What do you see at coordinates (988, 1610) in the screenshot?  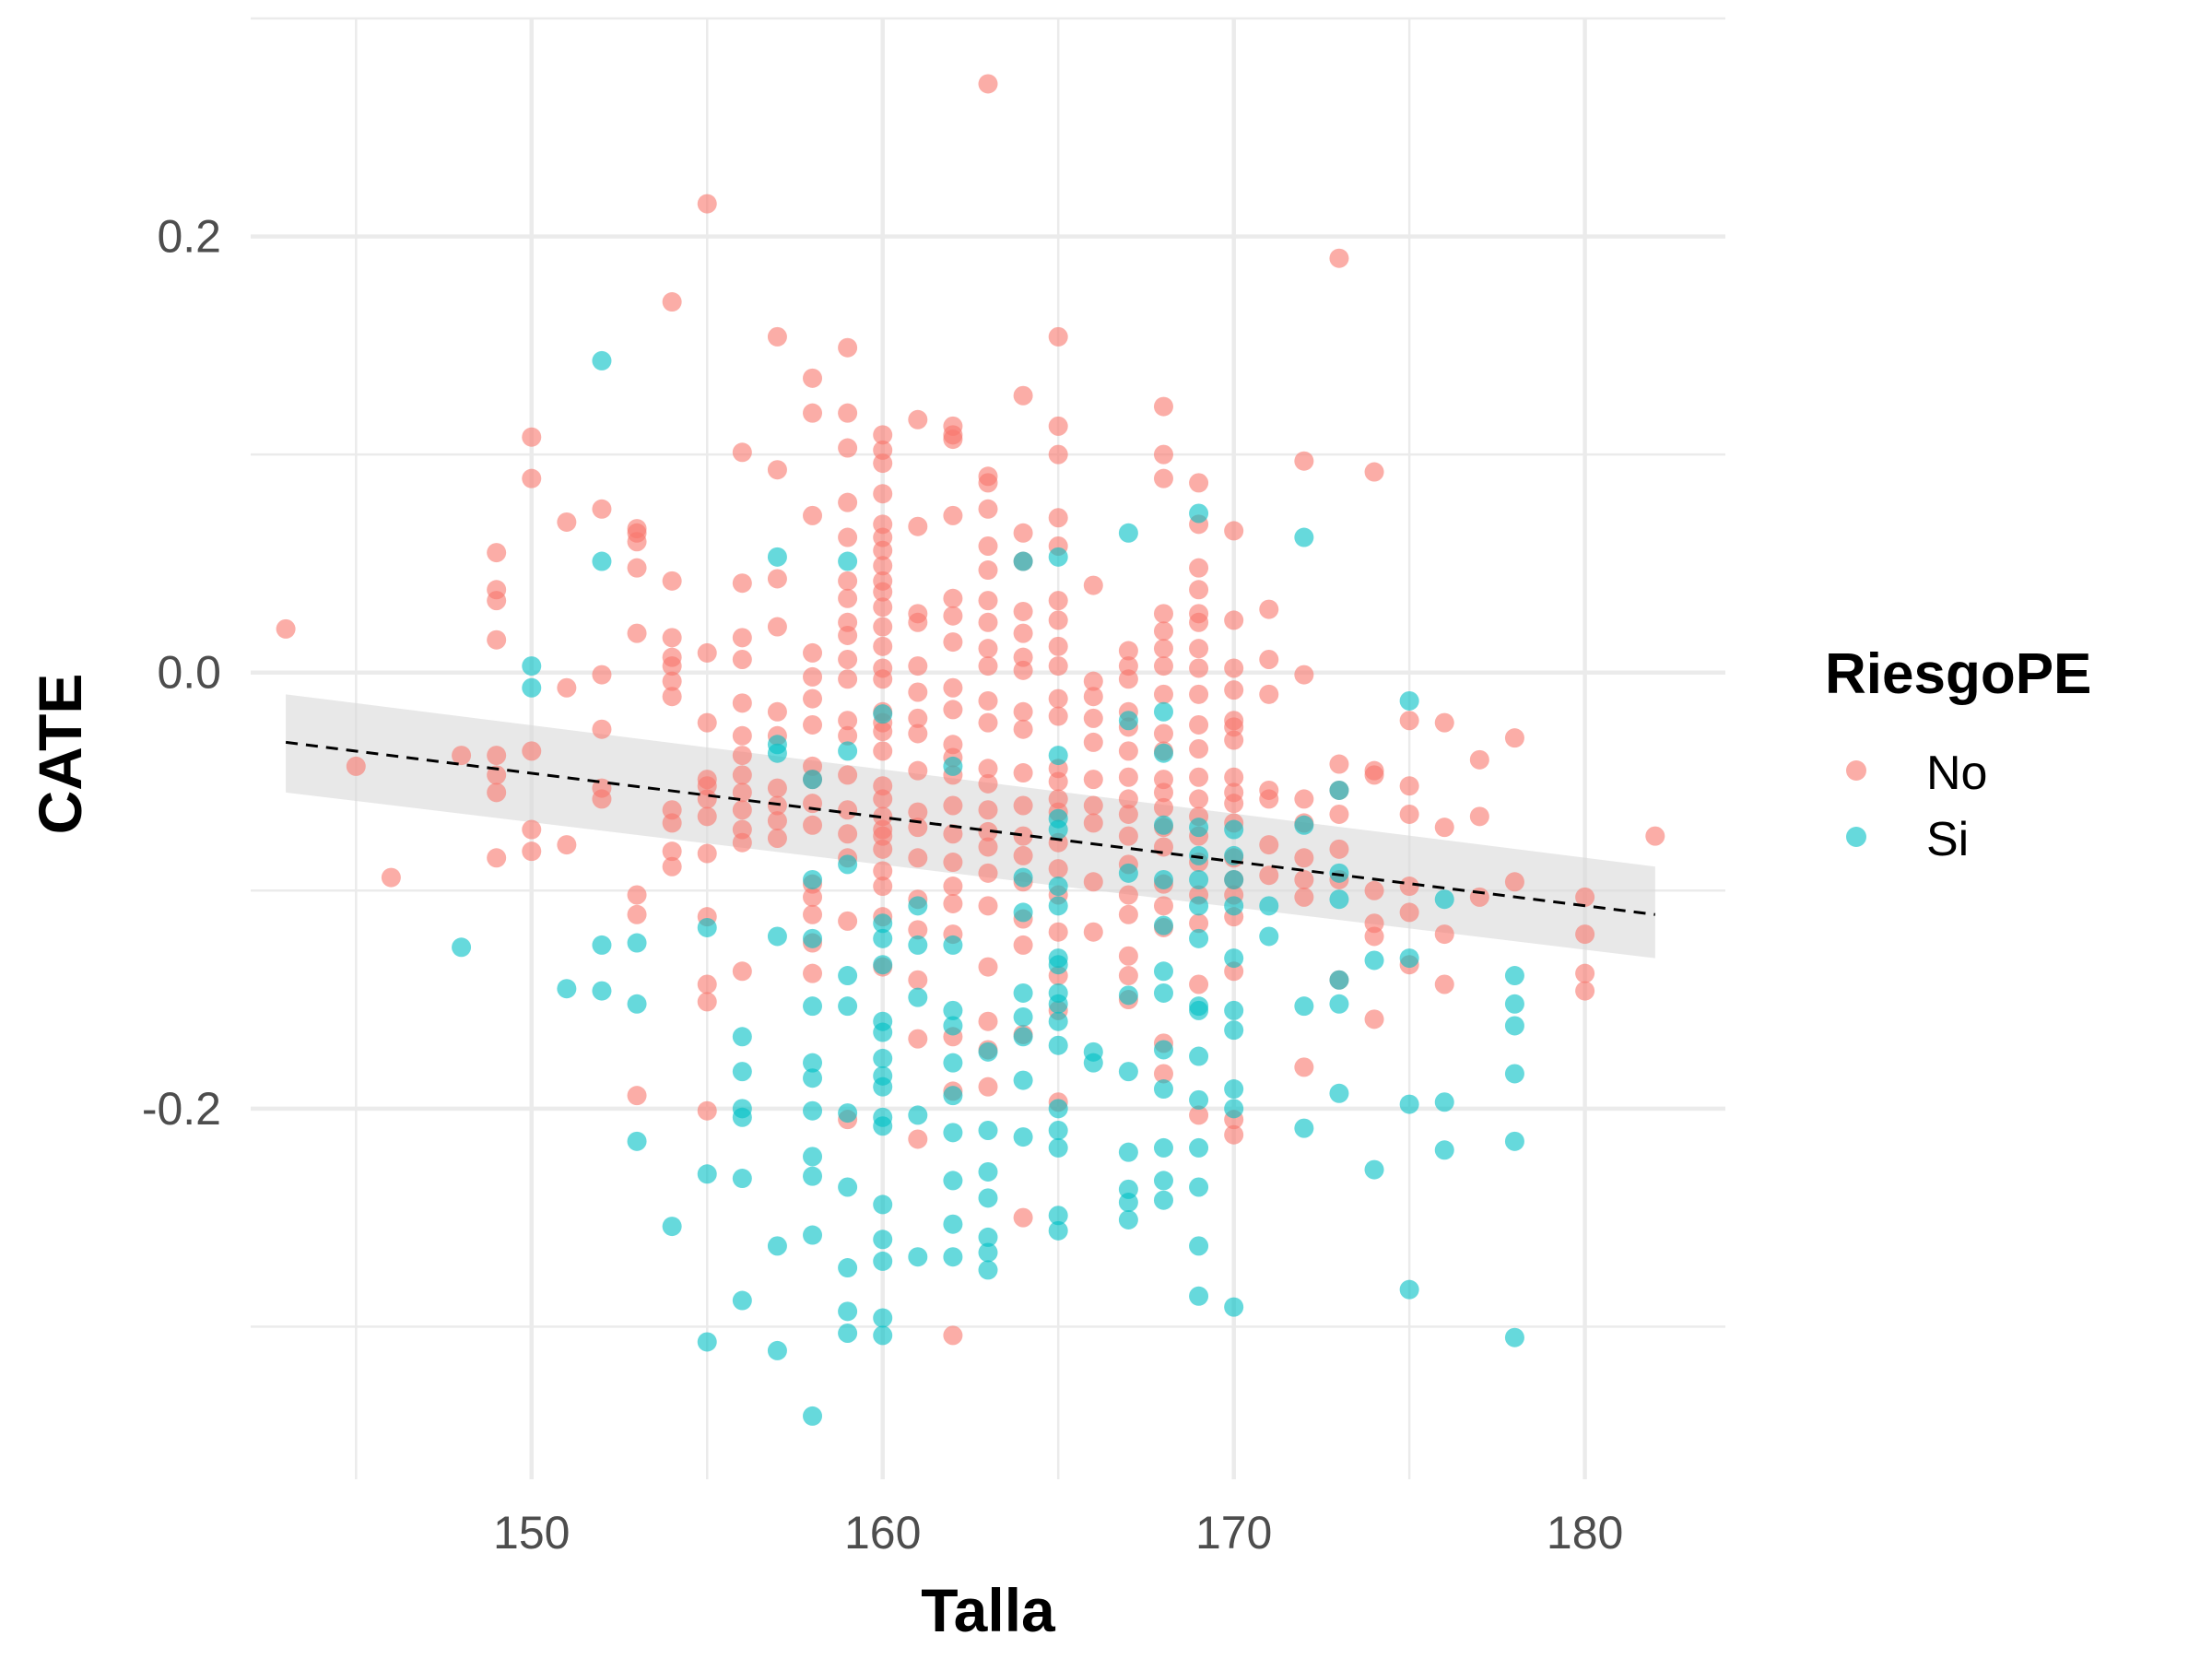 I see `x-axis-title: Talla` at bounding box center [988, 1610].